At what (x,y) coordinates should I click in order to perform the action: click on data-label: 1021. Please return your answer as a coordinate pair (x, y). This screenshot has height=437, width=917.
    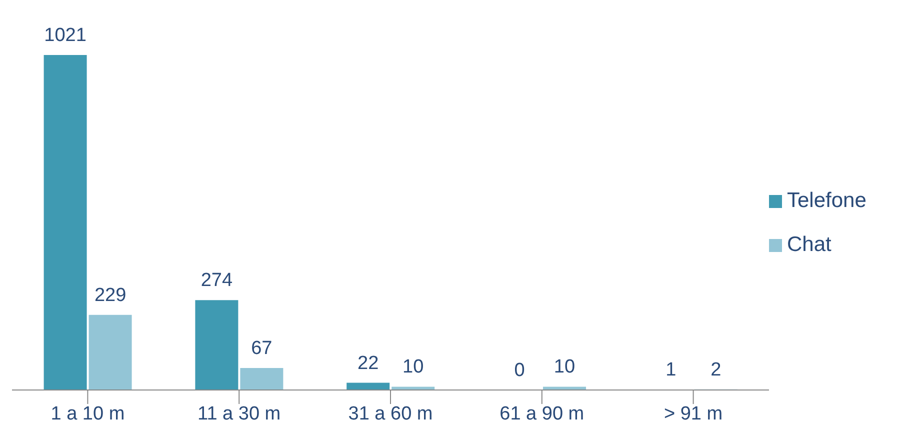
    Looking at the image, I should click on (65, 35).